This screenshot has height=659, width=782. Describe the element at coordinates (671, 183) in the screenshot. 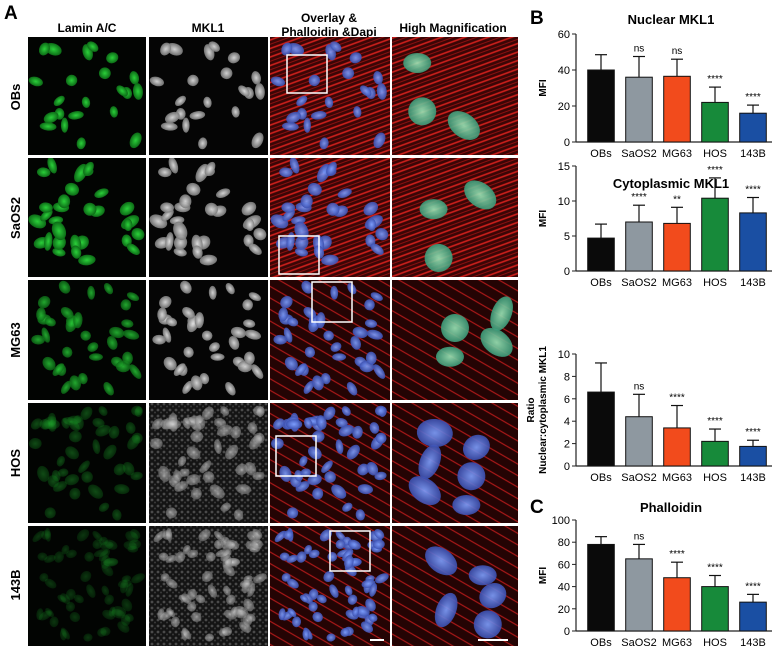

I see `chart-title: Cytoplasmic MKL1` at that location.